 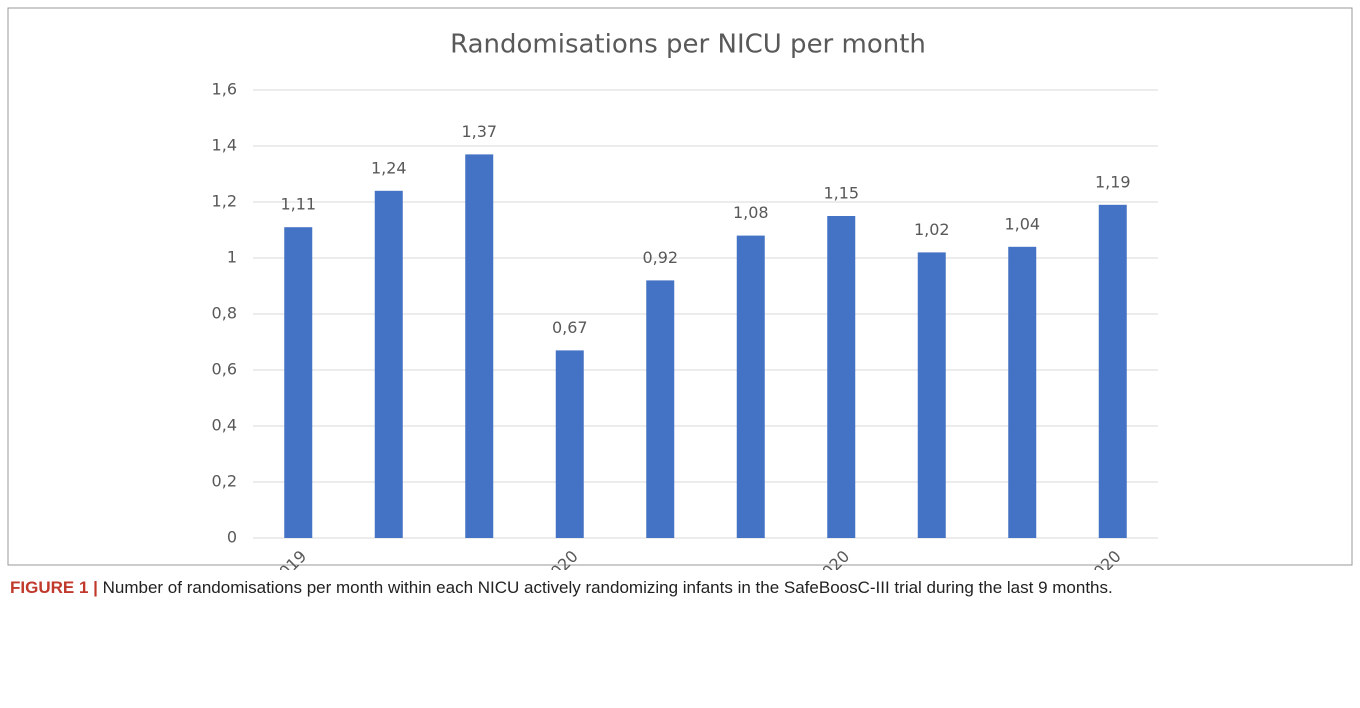 I want to click on x-tick-label: 18-12-2019, so click(x=270, y=558).